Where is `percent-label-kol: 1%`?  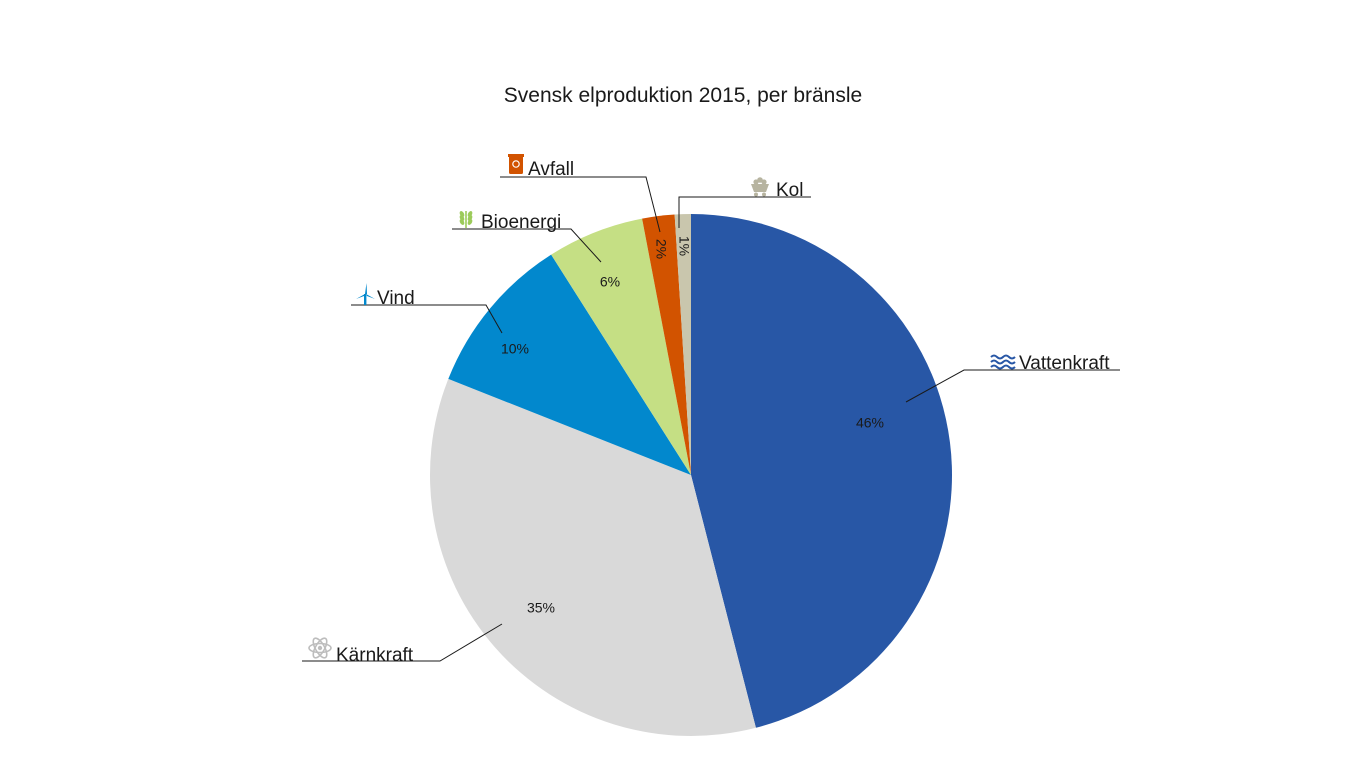
percent-label-kol: 1% is located at coordinates (684, 246).